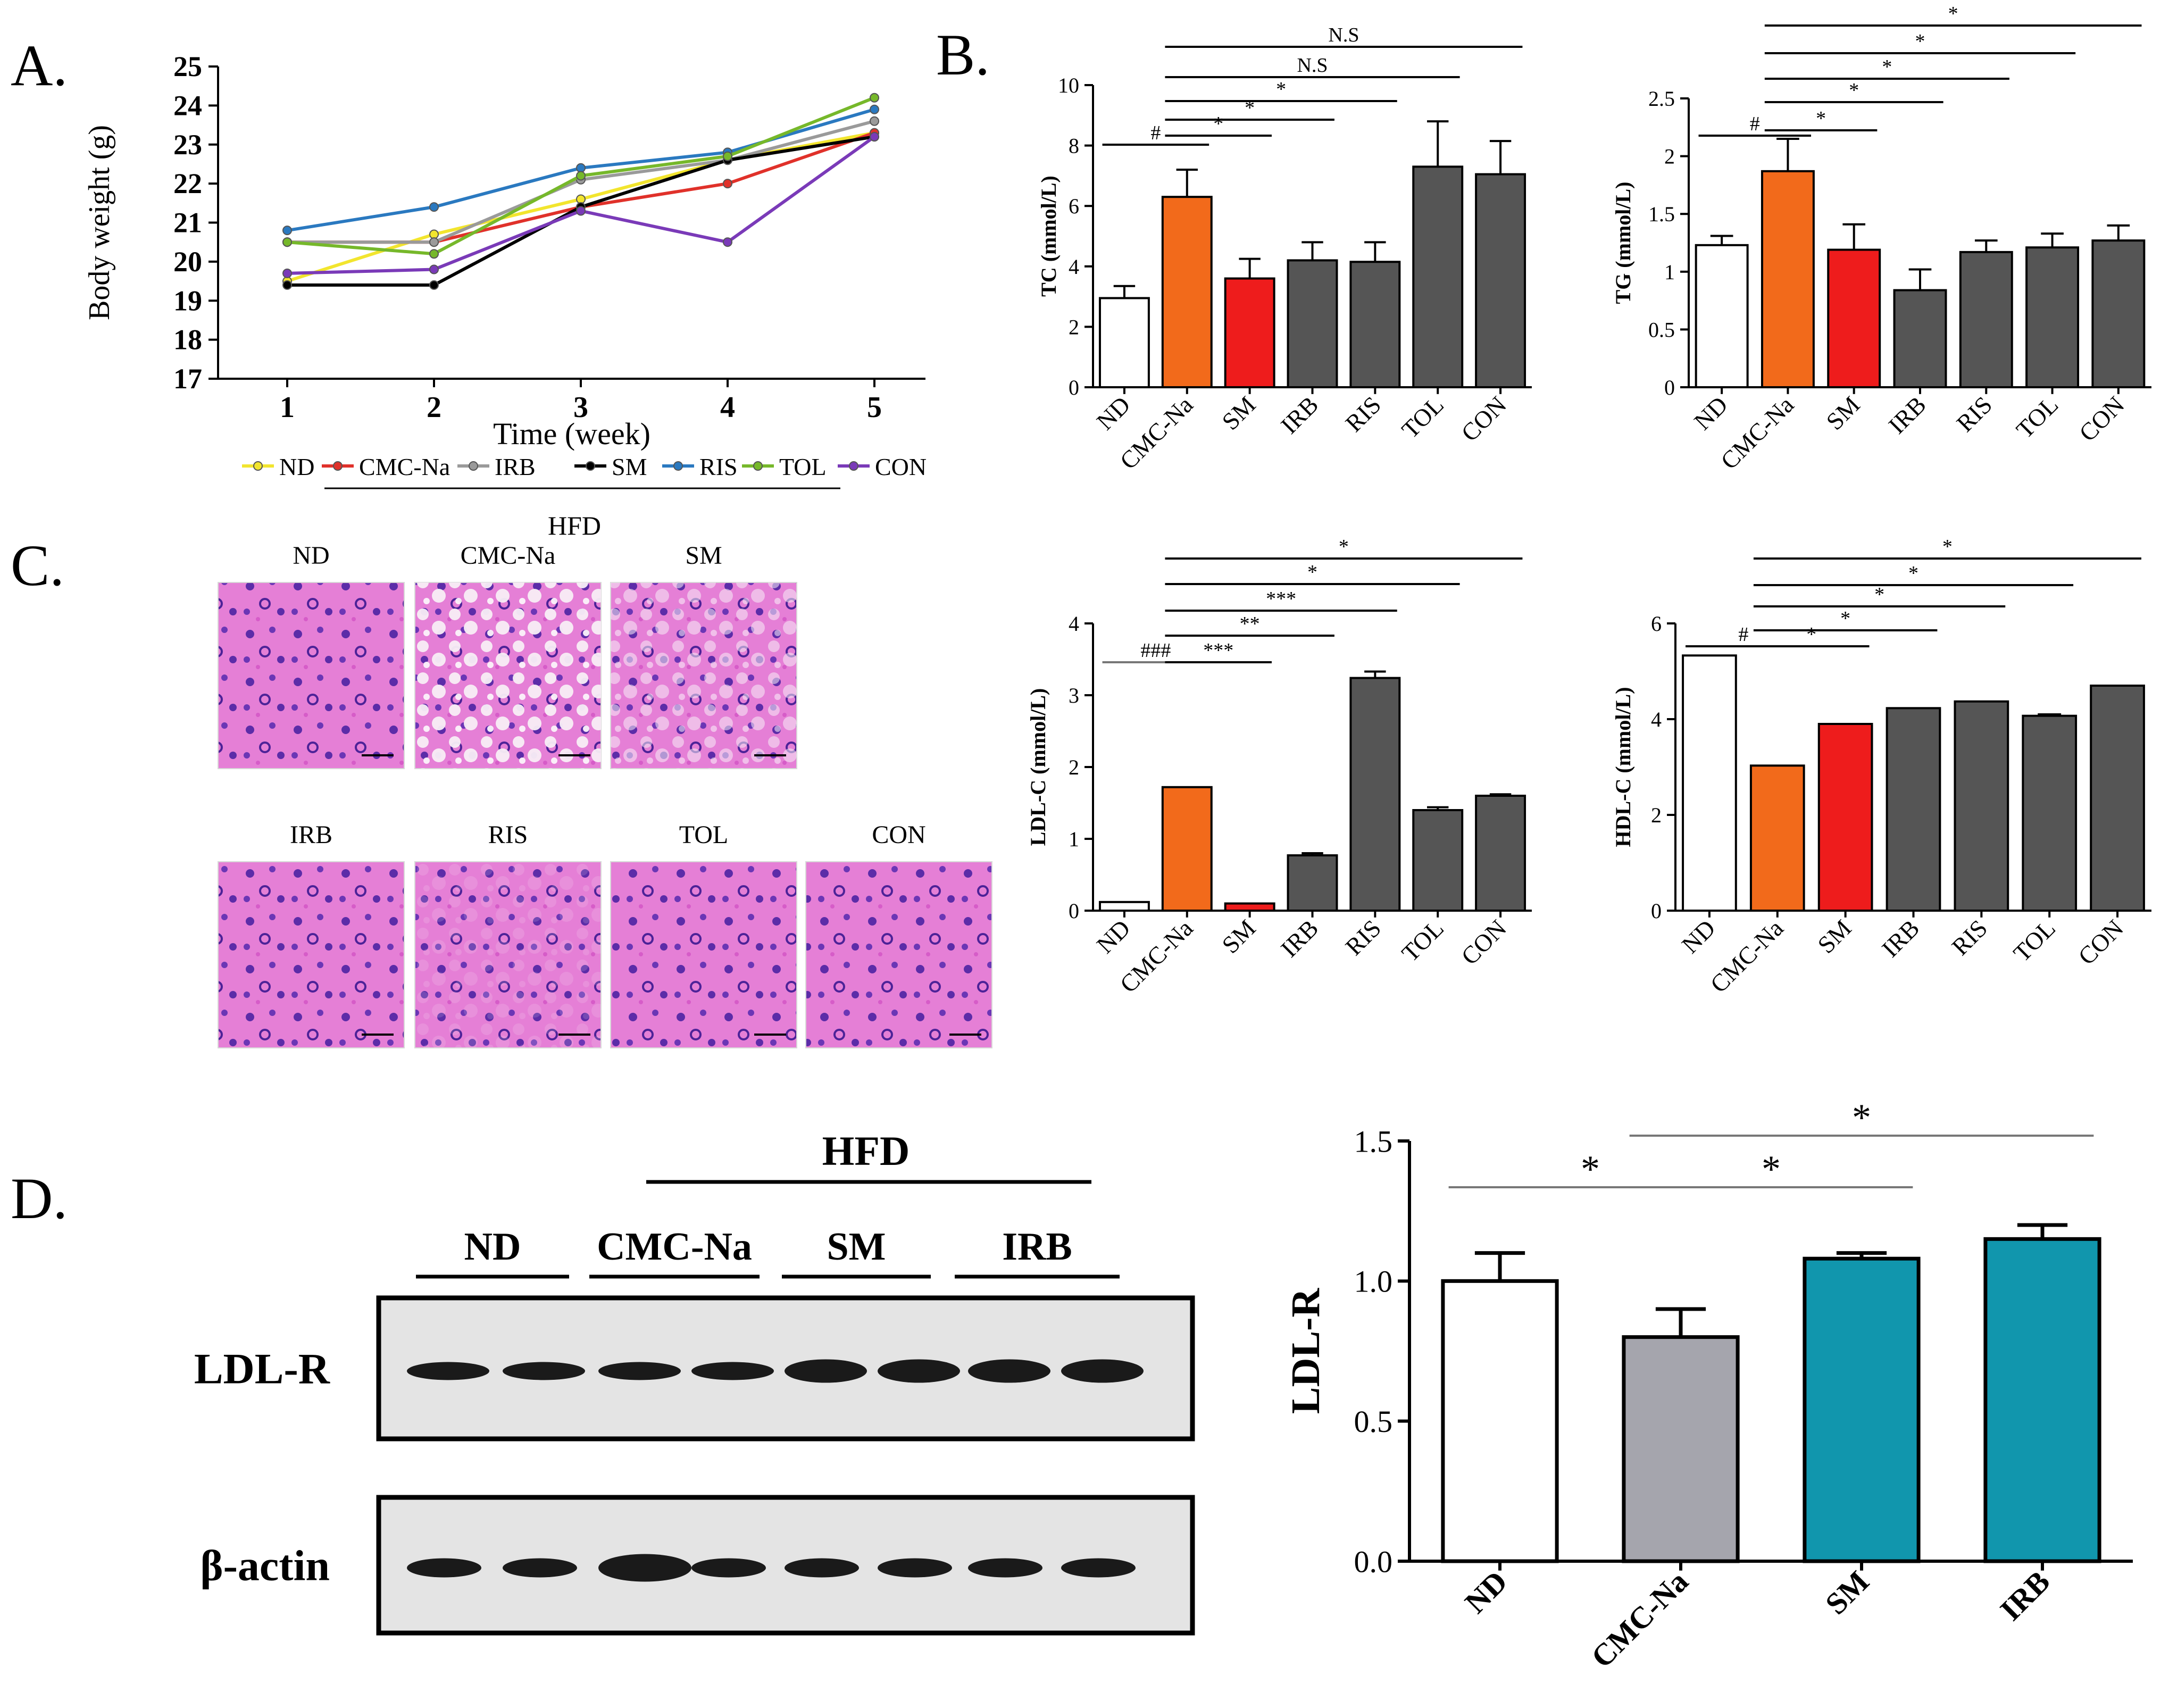 This screenshot has width=2169, height=1708. I want to click on y-tick-label: 1, so click(1669, 272).